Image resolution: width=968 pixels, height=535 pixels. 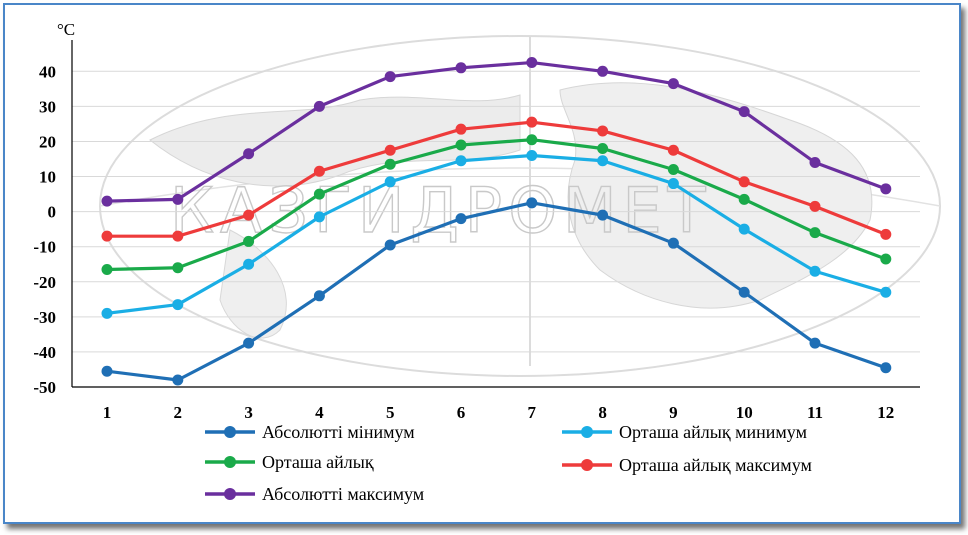 I want to click on legend-label: Абсолютті максимум, so click(x=343, y=494).